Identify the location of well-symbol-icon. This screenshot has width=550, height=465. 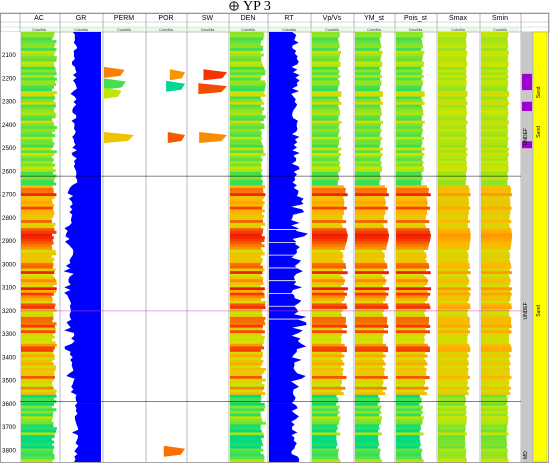
(234, 6).